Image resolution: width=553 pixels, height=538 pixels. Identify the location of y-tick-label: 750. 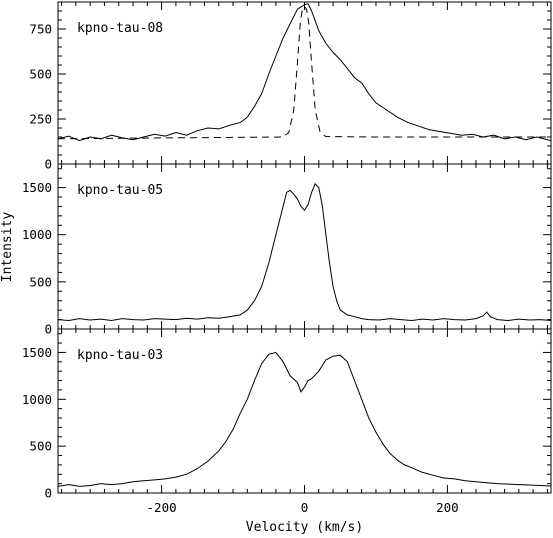
(40, 29).